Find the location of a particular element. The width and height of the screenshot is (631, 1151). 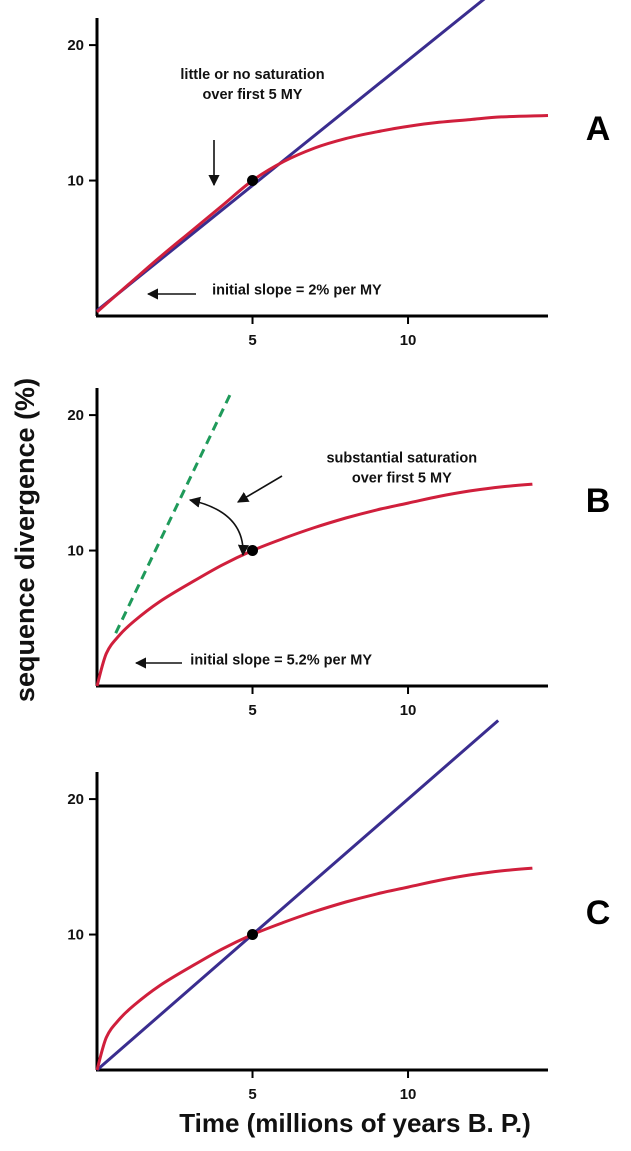

annotation-text: initial slope = 5.2% per MY is located at coordinates (281, 660).